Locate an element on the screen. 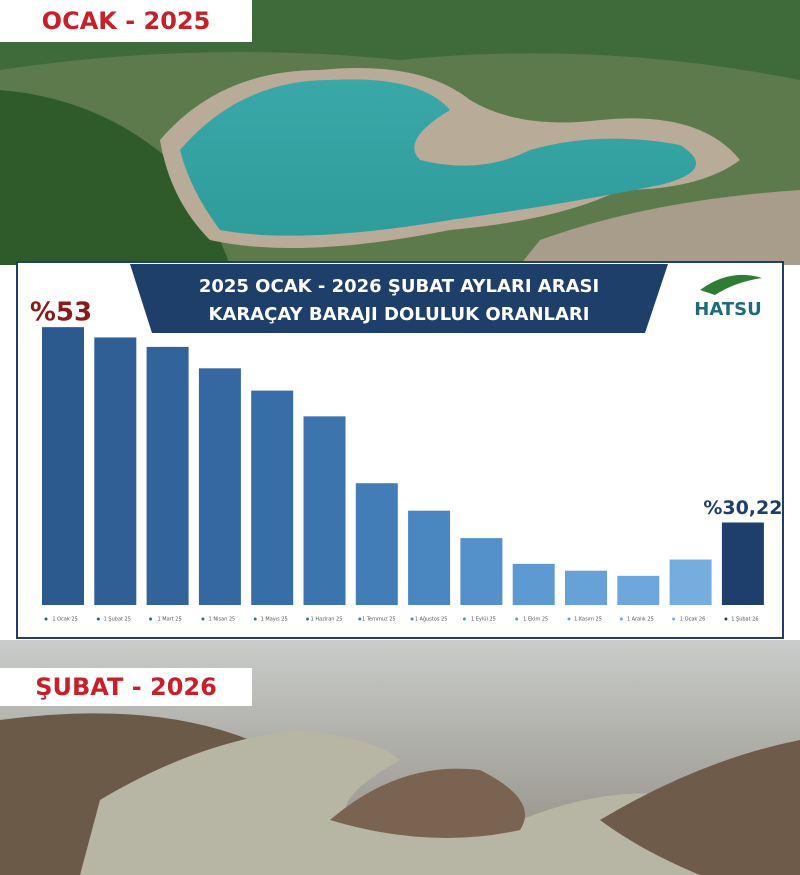  photo-label: OCAK - 2025 is located at coordinates (126, 21).